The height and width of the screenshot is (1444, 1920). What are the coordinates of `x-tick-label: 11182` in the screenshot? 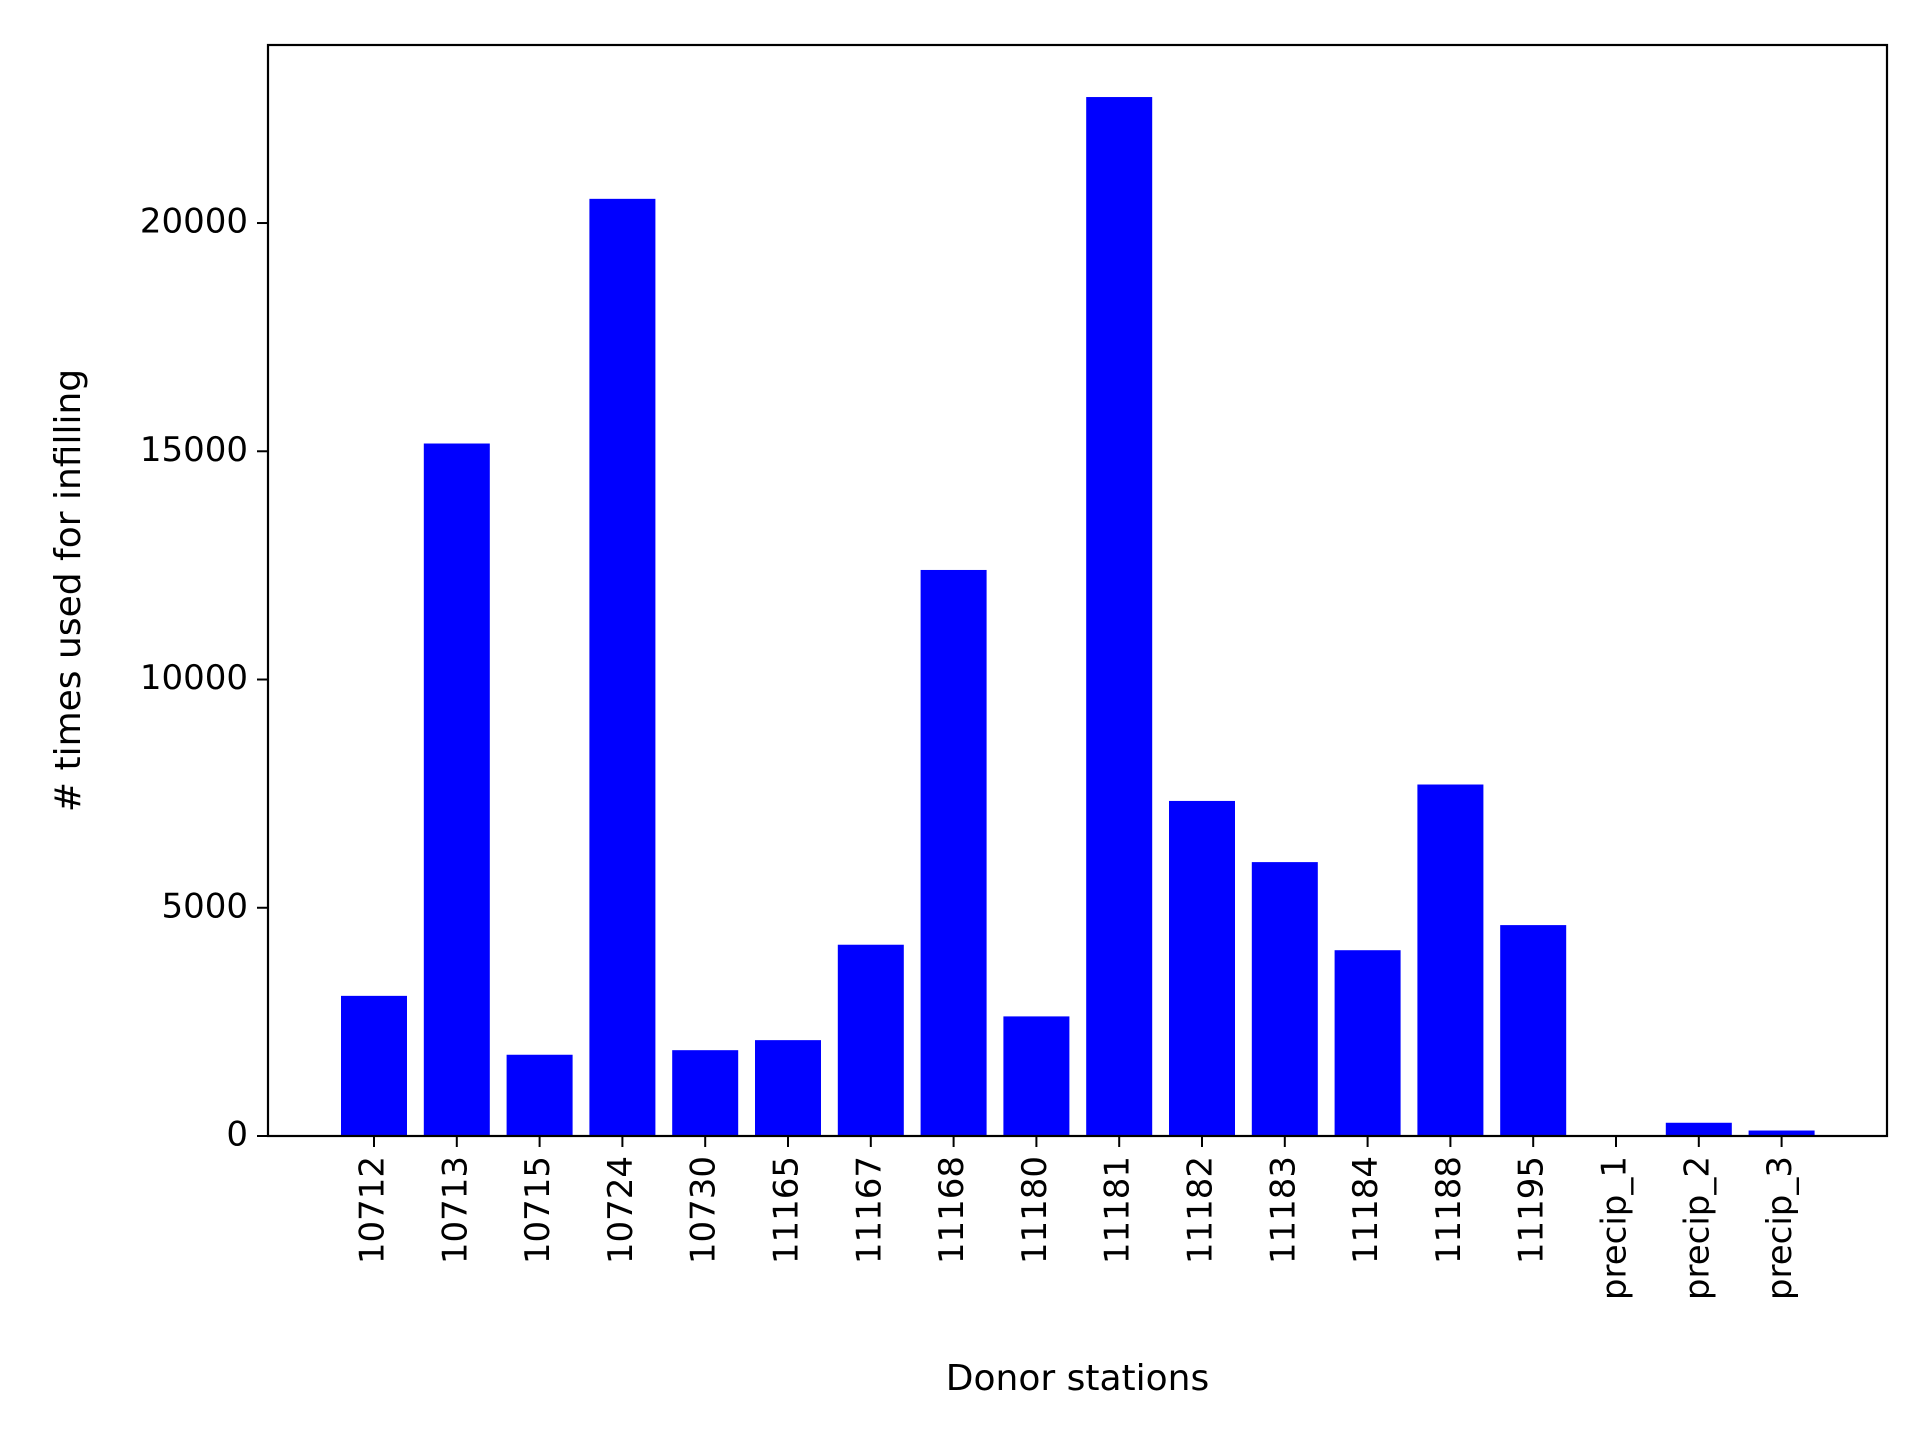 It's located at (1201, 1210).